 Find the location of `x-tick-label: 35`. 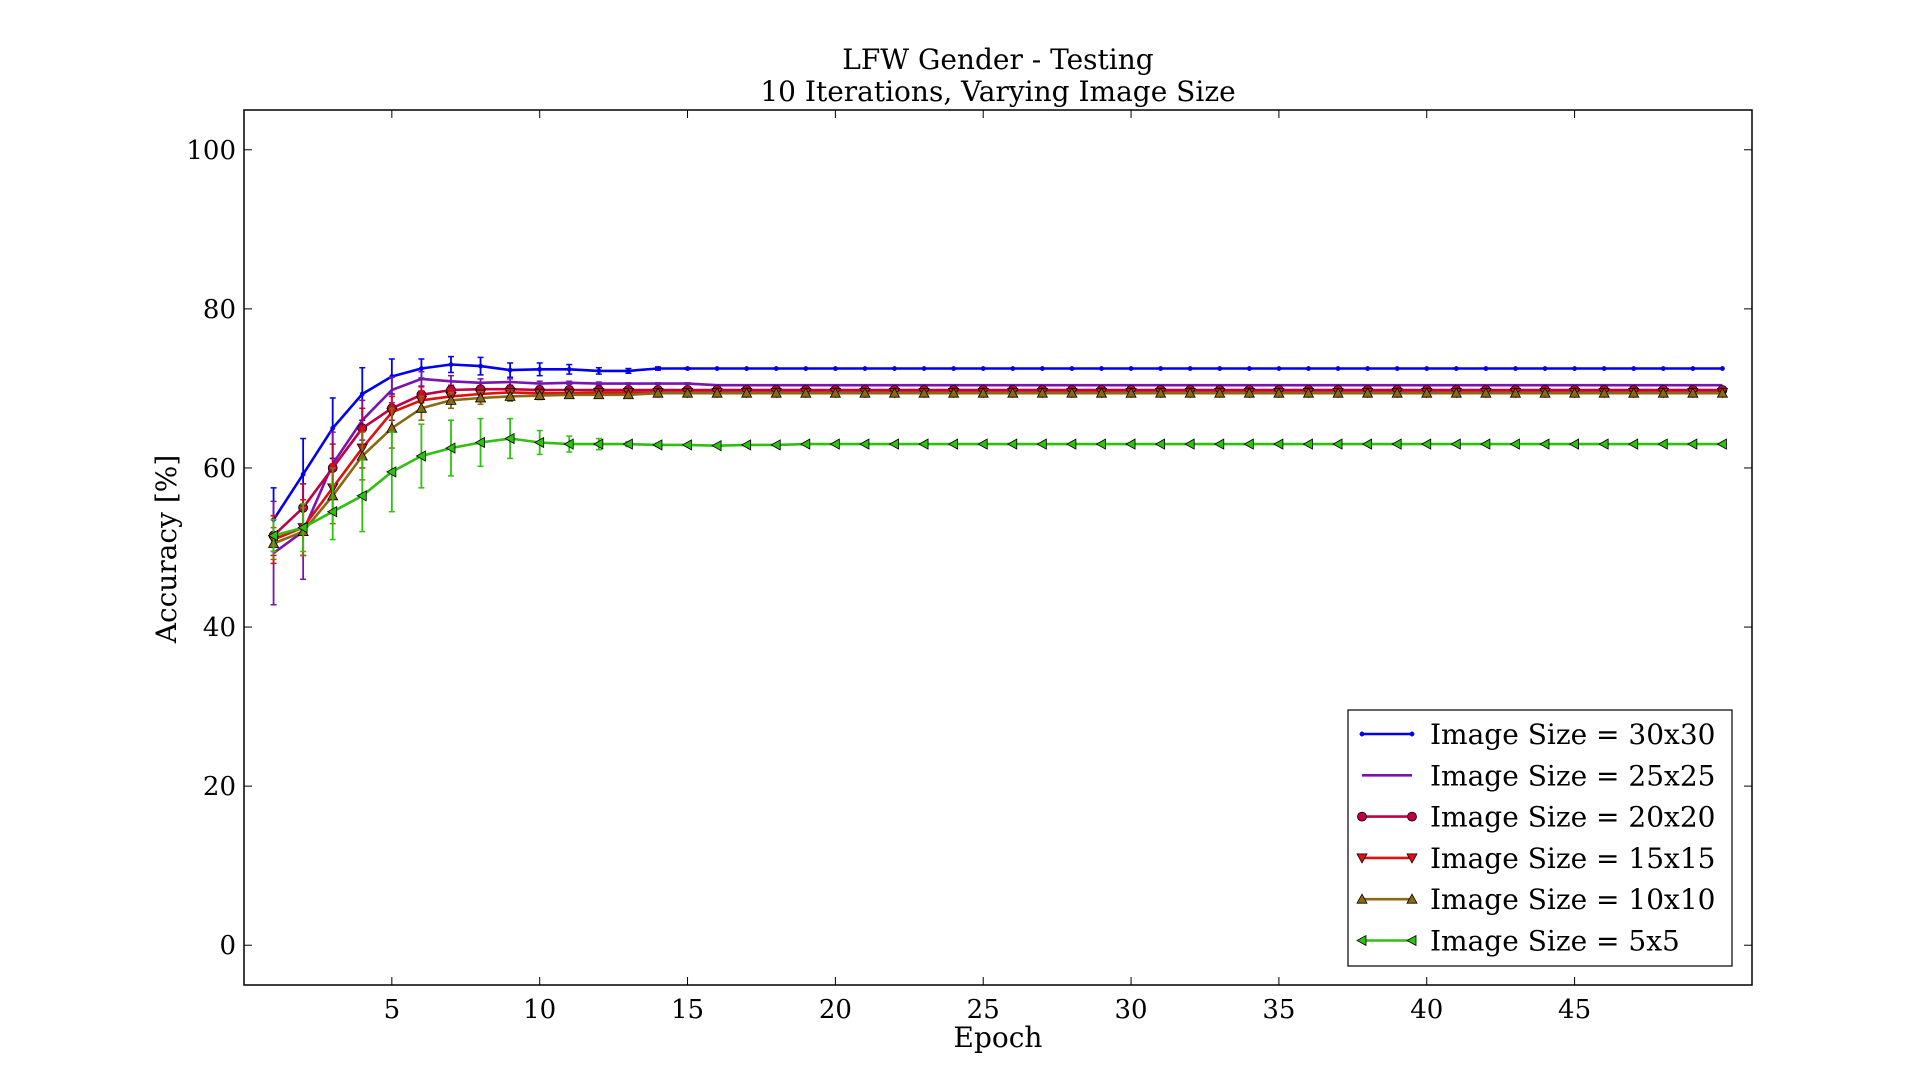

x-tick-label: 35 is located at coordinates (1278, 1010).